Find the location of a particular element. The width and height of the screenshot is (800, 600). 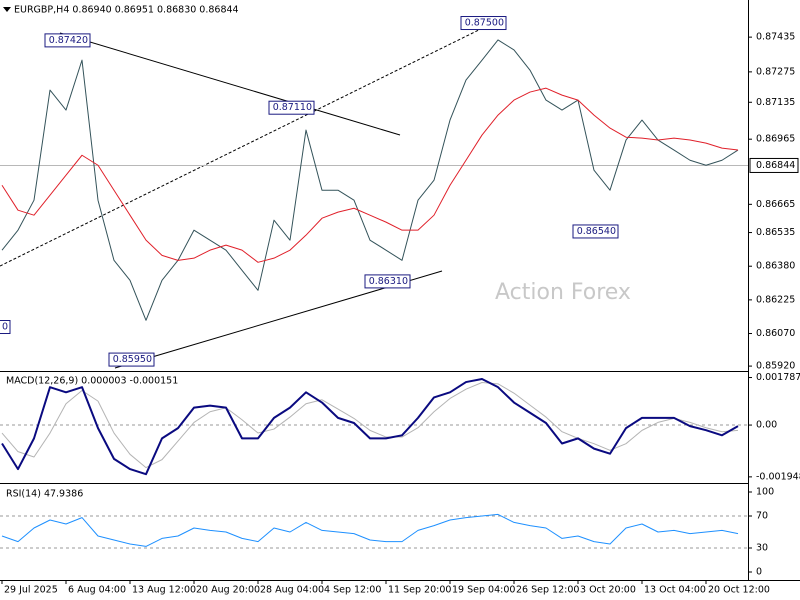

price-label: 0.86540 is located at coordinates (596, 231).